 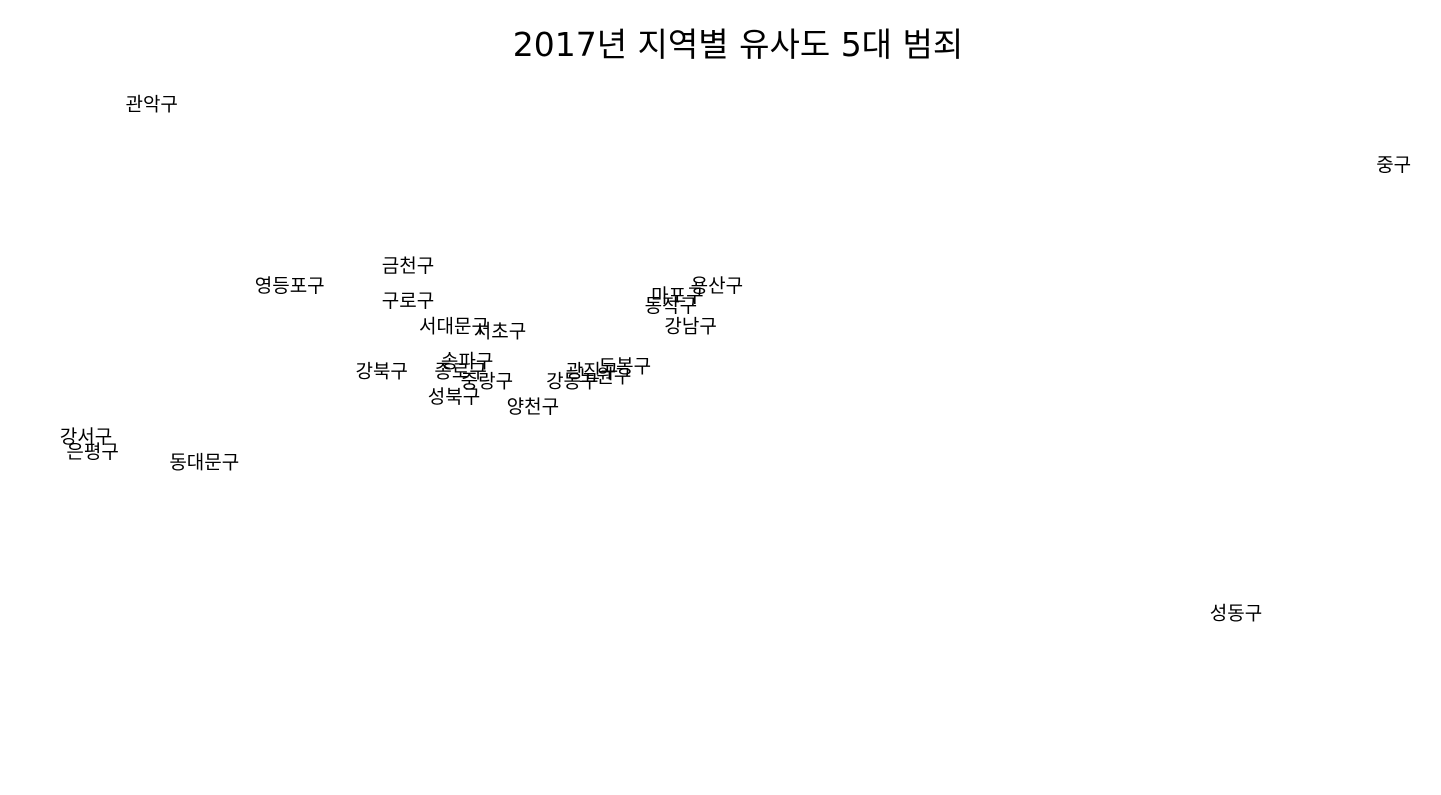 I want to click on point-label: 송파구, so click(x=467, y=362).